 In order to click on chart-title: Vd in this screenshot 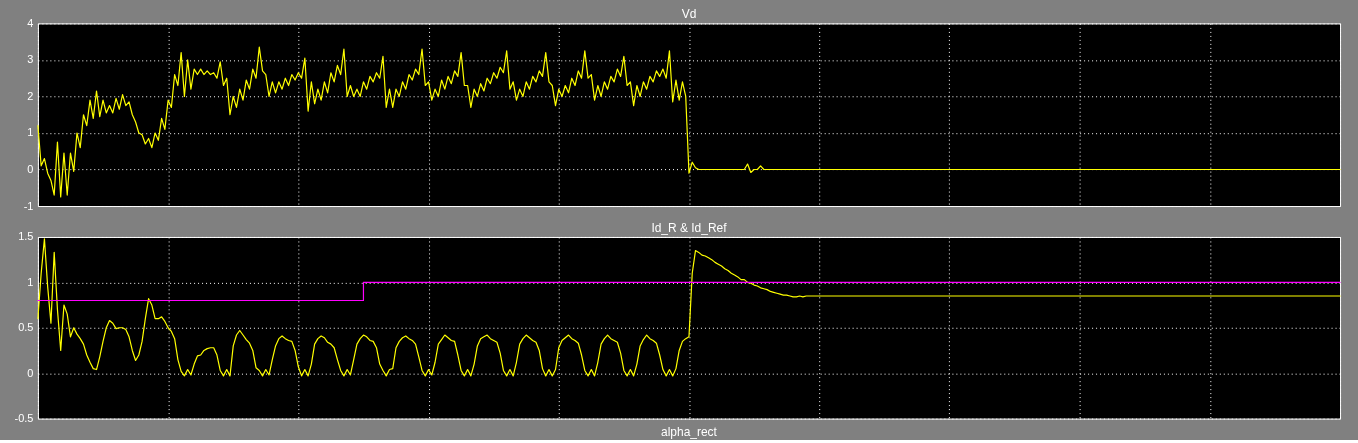, I will do `click(689, 14)`.